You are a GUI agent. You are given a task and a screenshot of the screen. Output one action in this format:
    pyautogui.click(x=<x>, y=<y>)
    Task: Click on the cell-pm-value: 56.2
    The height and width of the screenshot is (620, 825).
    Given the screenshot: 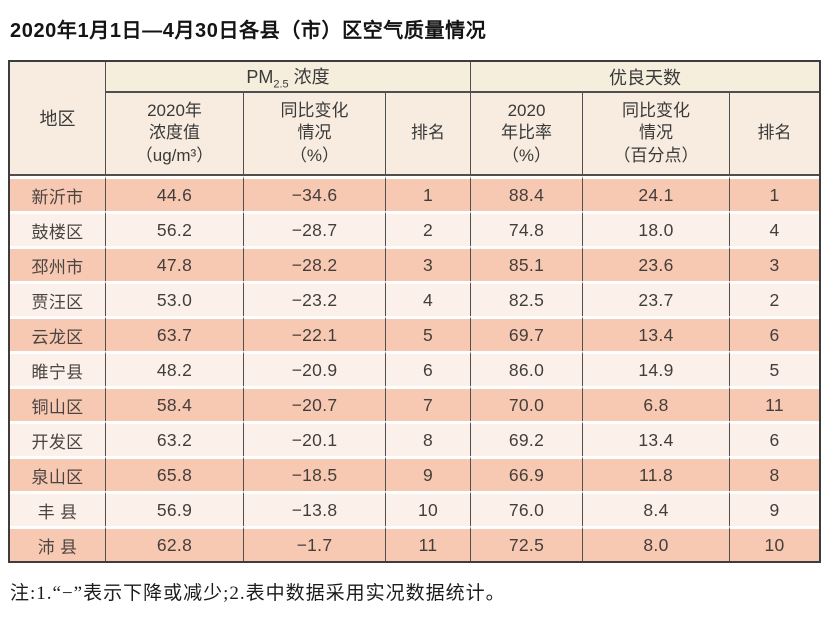 What is the action you would take?
    pyautogui.click(x=175, y=228)
    